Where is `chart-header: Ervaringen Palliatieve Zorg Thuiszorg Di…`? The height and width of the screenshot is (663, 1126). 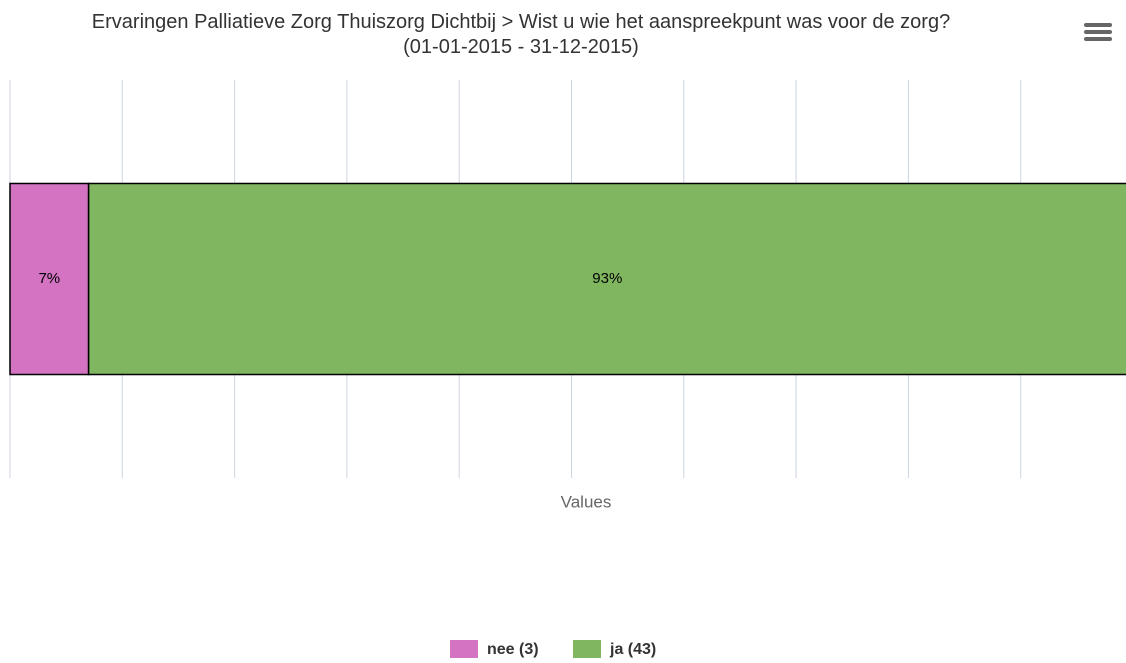
chart-header: Ervaringen Palliatieve Zorg Thuiszorg Di… is located at coordinates (521, 35).